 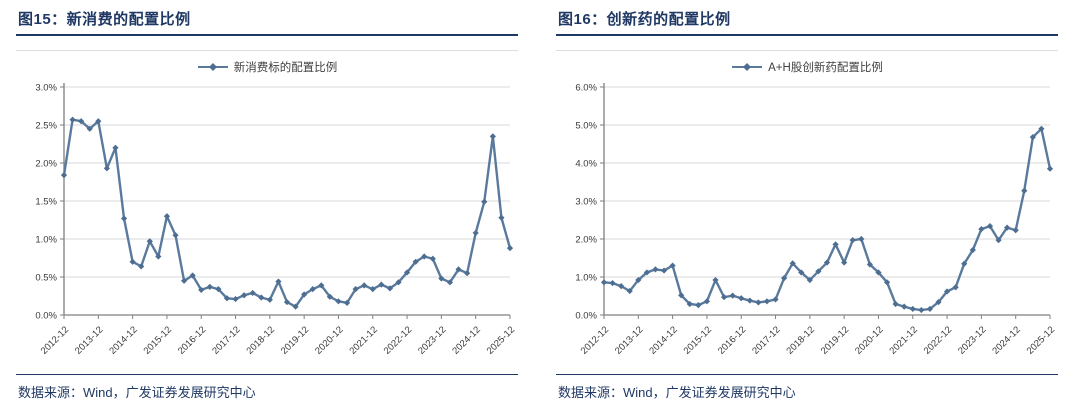 I want to click on y-tick-label: 1.5%, so click(x=46, y=202).